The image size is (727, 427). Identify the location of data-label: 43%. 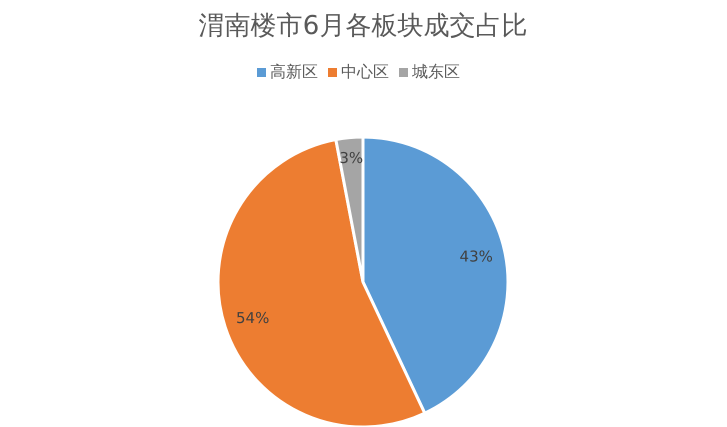
(476, 257).